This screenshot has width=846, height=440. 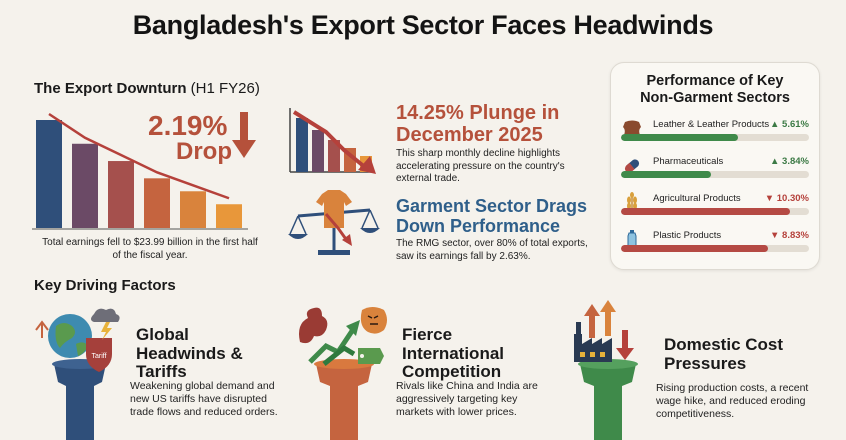 What do you see at coordinates (632, 131) in the screenshot?
I see `leather-hide-icon` at bounding box center [632, 131].